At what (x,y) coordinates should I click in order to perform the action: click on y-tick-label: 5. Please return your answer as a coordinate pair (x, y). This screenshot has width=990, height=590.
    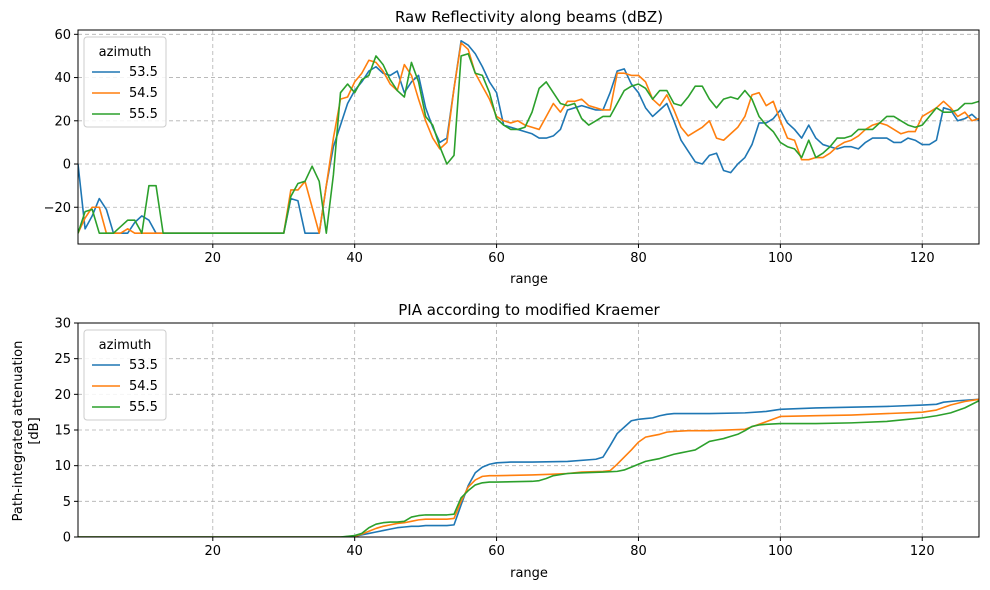
    Looking at the image, I should click on (67, 502).